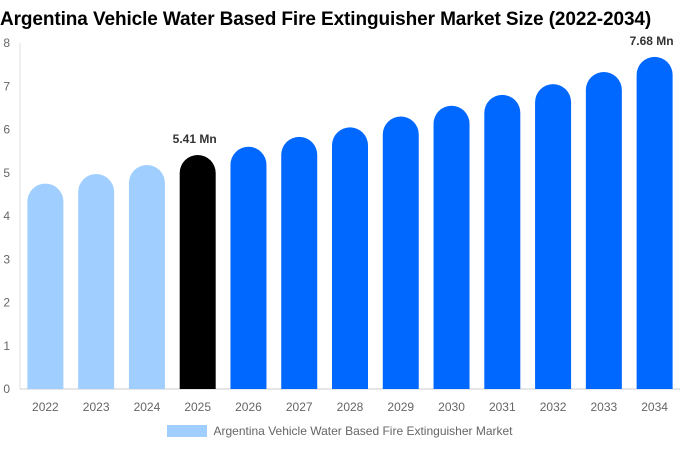 The height and width of the screenshot is (450, 680). I want to click on x-tick-label: 2024, so click(147, 407).